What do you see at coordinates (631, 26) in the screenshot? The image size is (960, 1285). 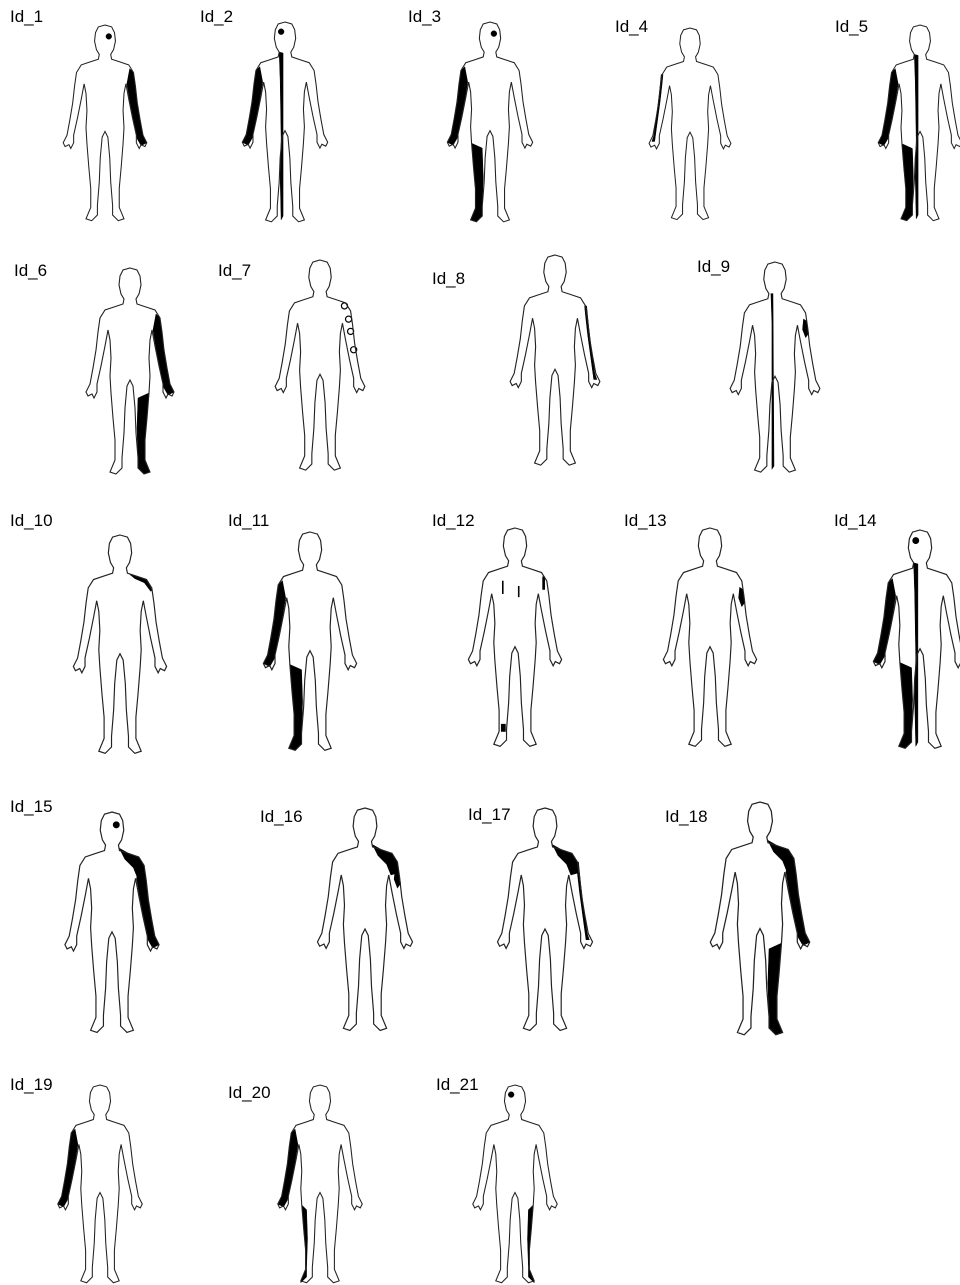 I see `panel-label: Id_4` at bounding box center [631, 26].